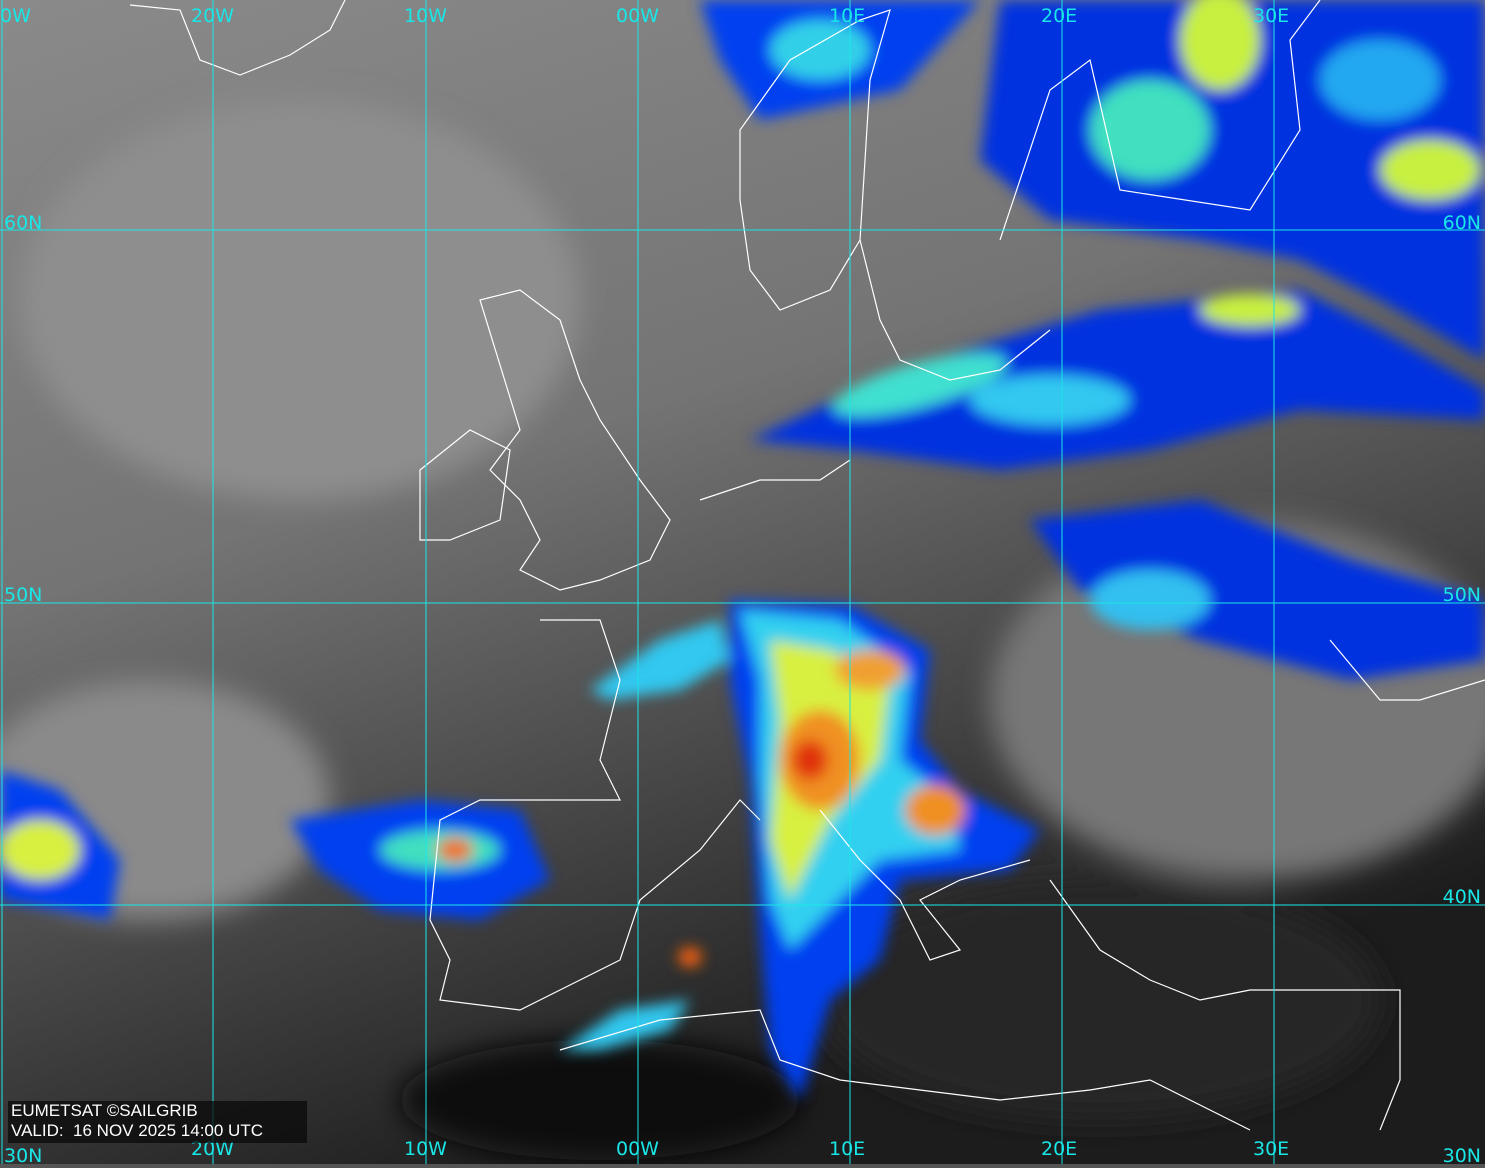 Image resolution: width=1485 pixels, height=1168 pixels. Describe the element at coordinates (637, 1149) in the screenshot. I see `lon-label-bottom: 00W` at that location.